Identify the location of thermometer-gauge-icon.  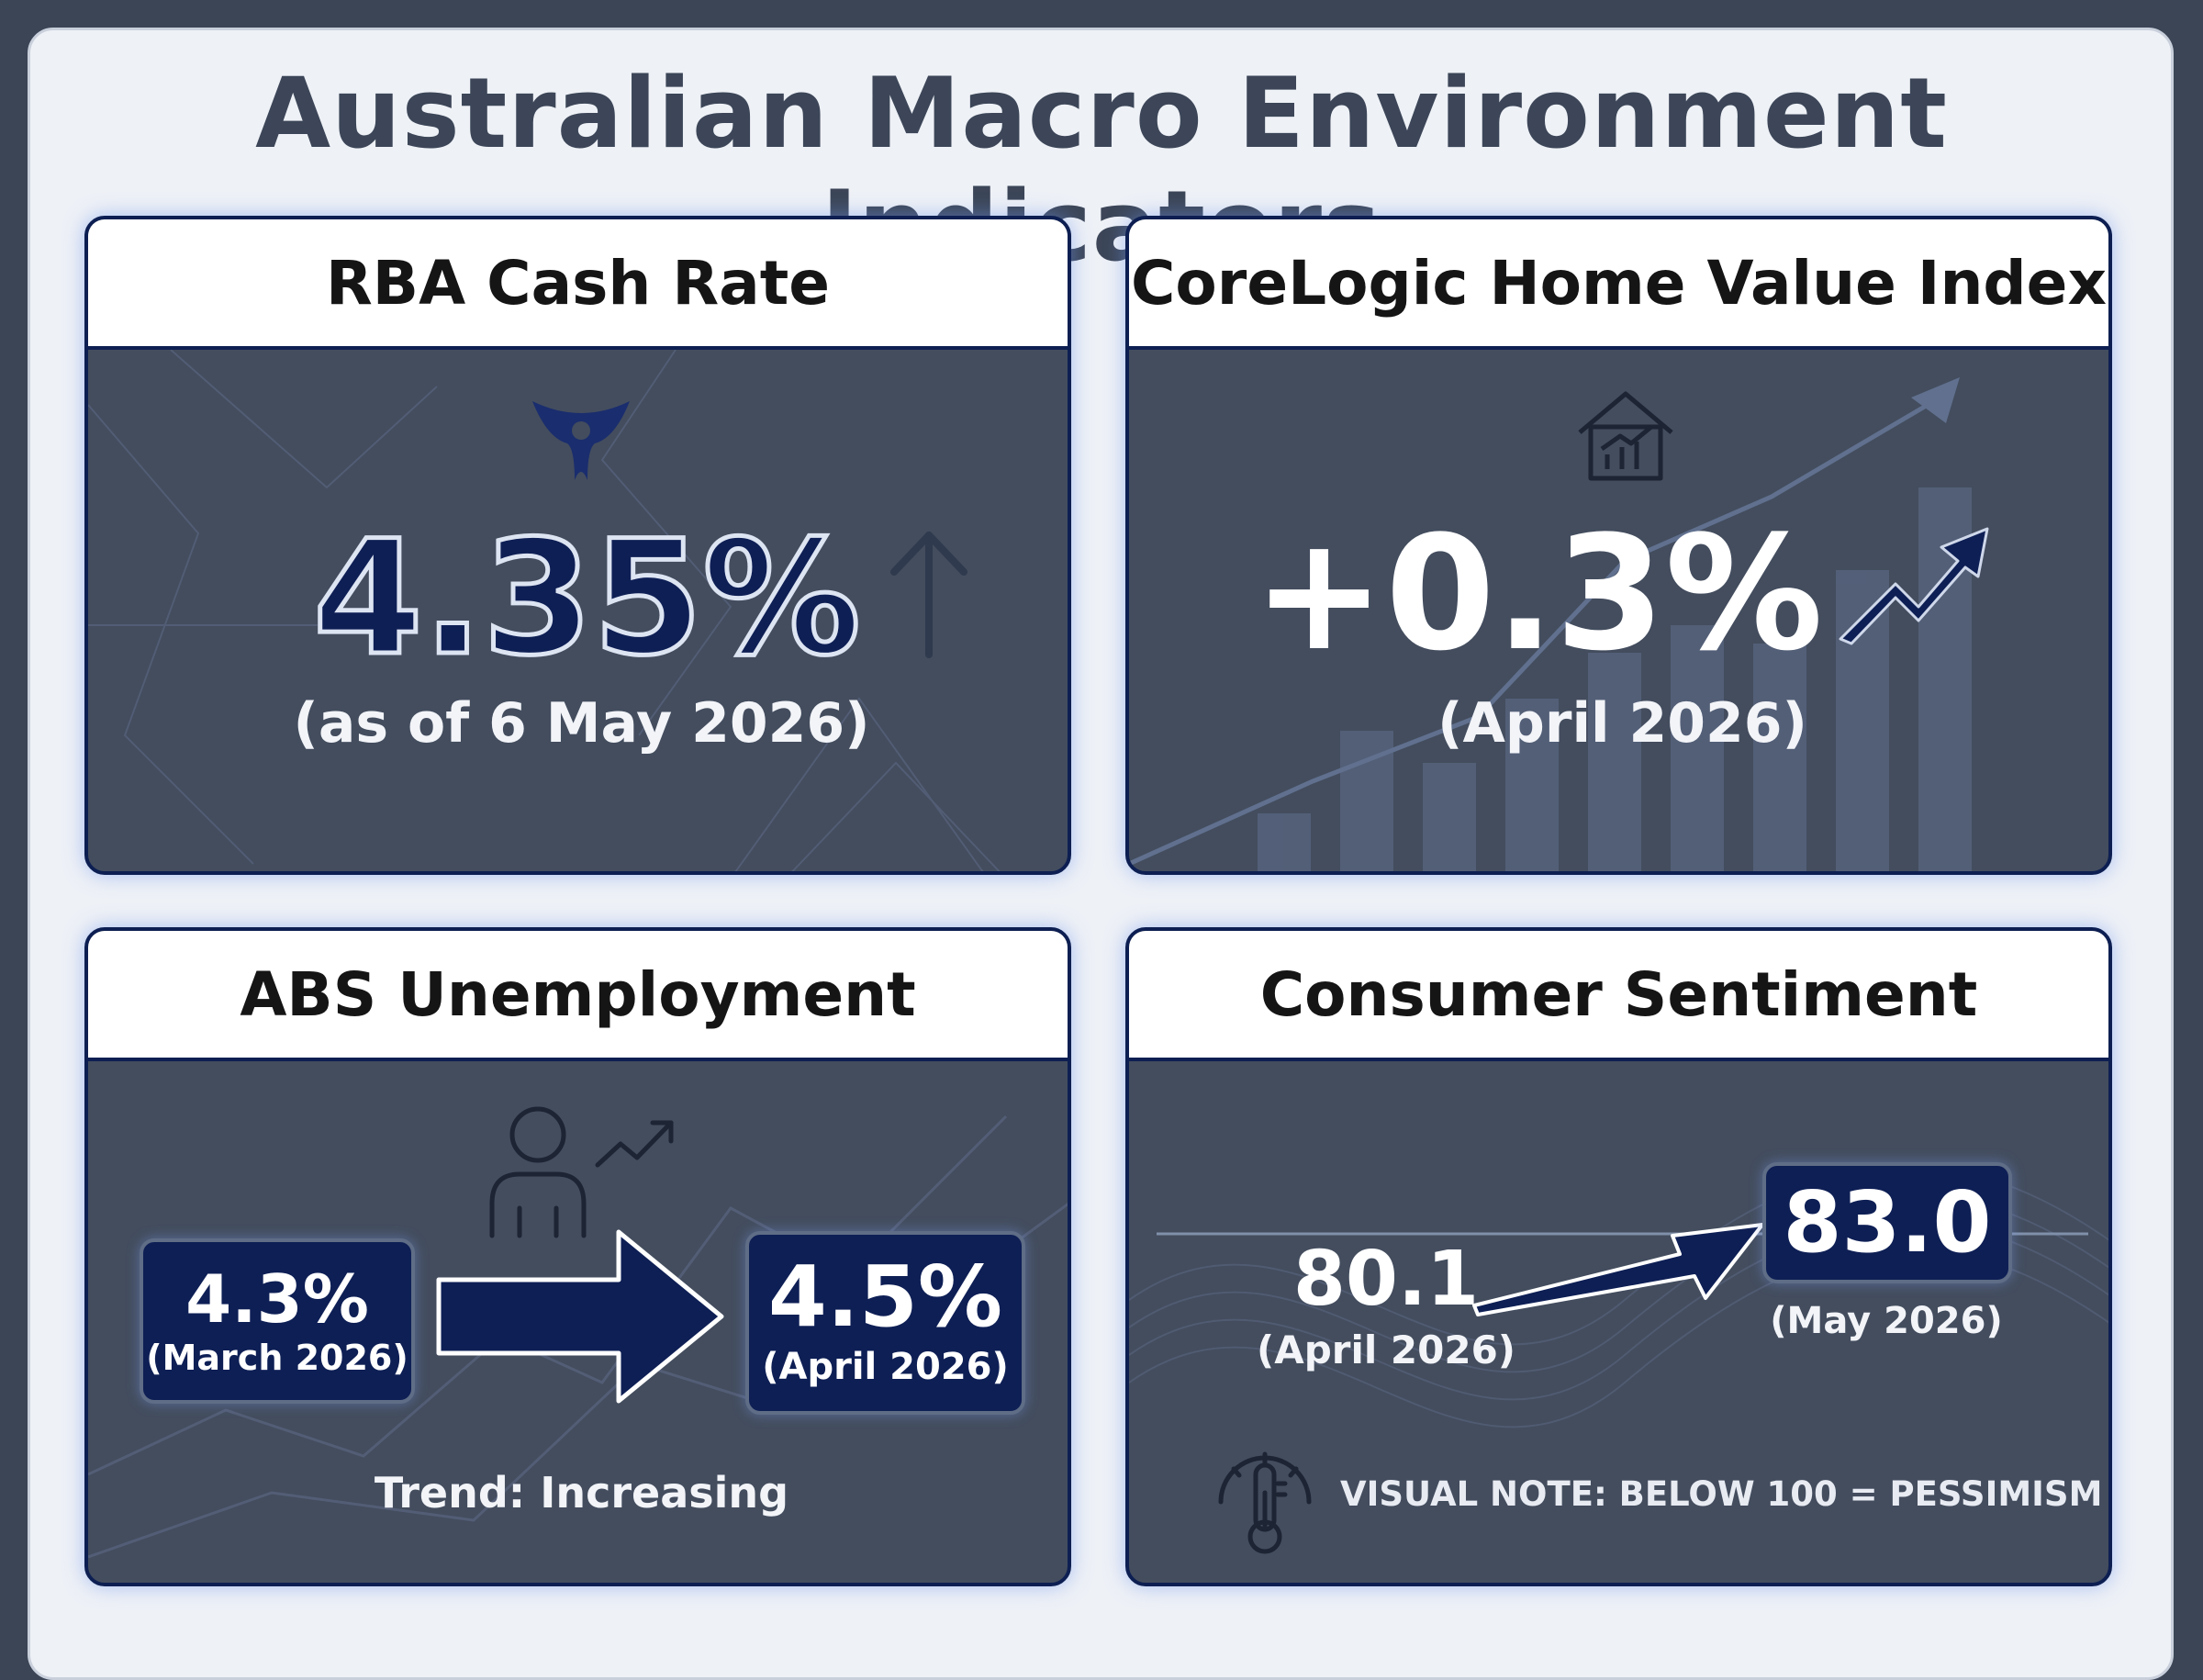
(1265, 1502).